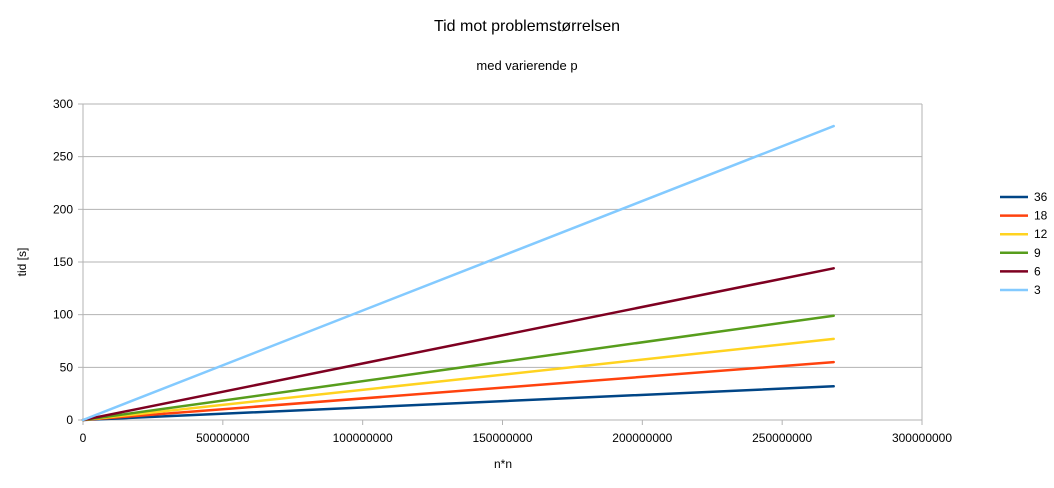  I want to click on y-tick-labels: 0 50 100 150 200 250 300, so click(63, 262).